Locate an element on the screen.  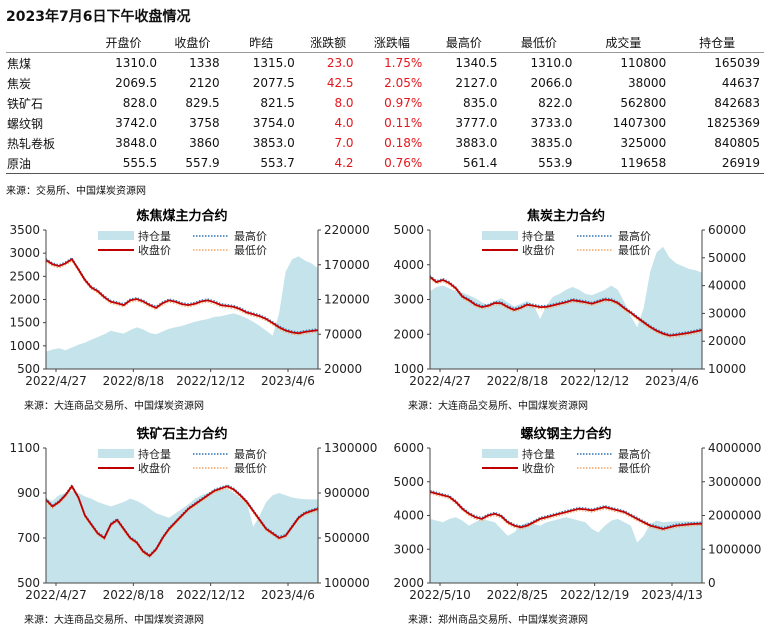
table-cell: 2120 is located at coordinates (204, 83).